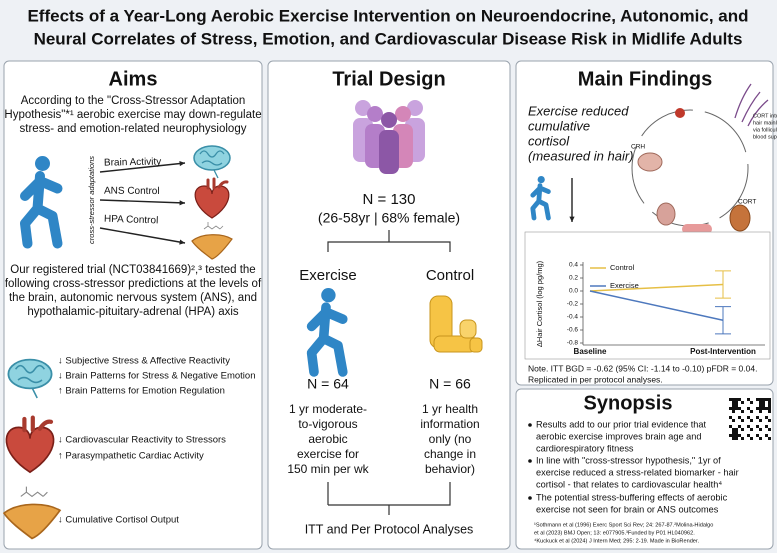 This screenshot has width=777, height=553. I want to click on x-tick-label: Post-Intervention, so click(723, 351).